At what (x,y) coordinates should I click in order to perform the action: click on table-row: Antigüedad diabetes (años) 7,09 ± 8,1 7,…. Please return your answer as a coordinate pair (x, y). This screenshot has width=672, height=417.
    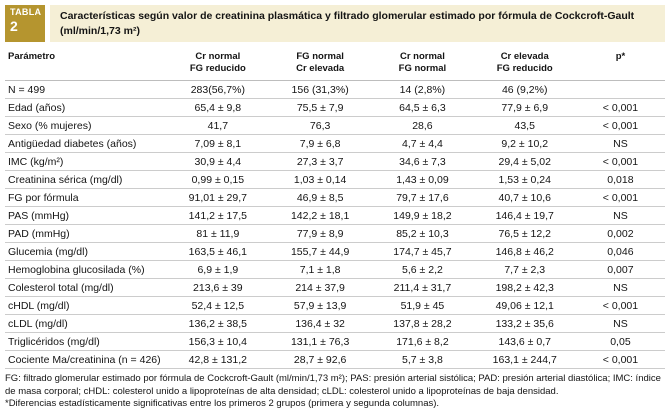
    Looking at the image, I should click on (335, 144).